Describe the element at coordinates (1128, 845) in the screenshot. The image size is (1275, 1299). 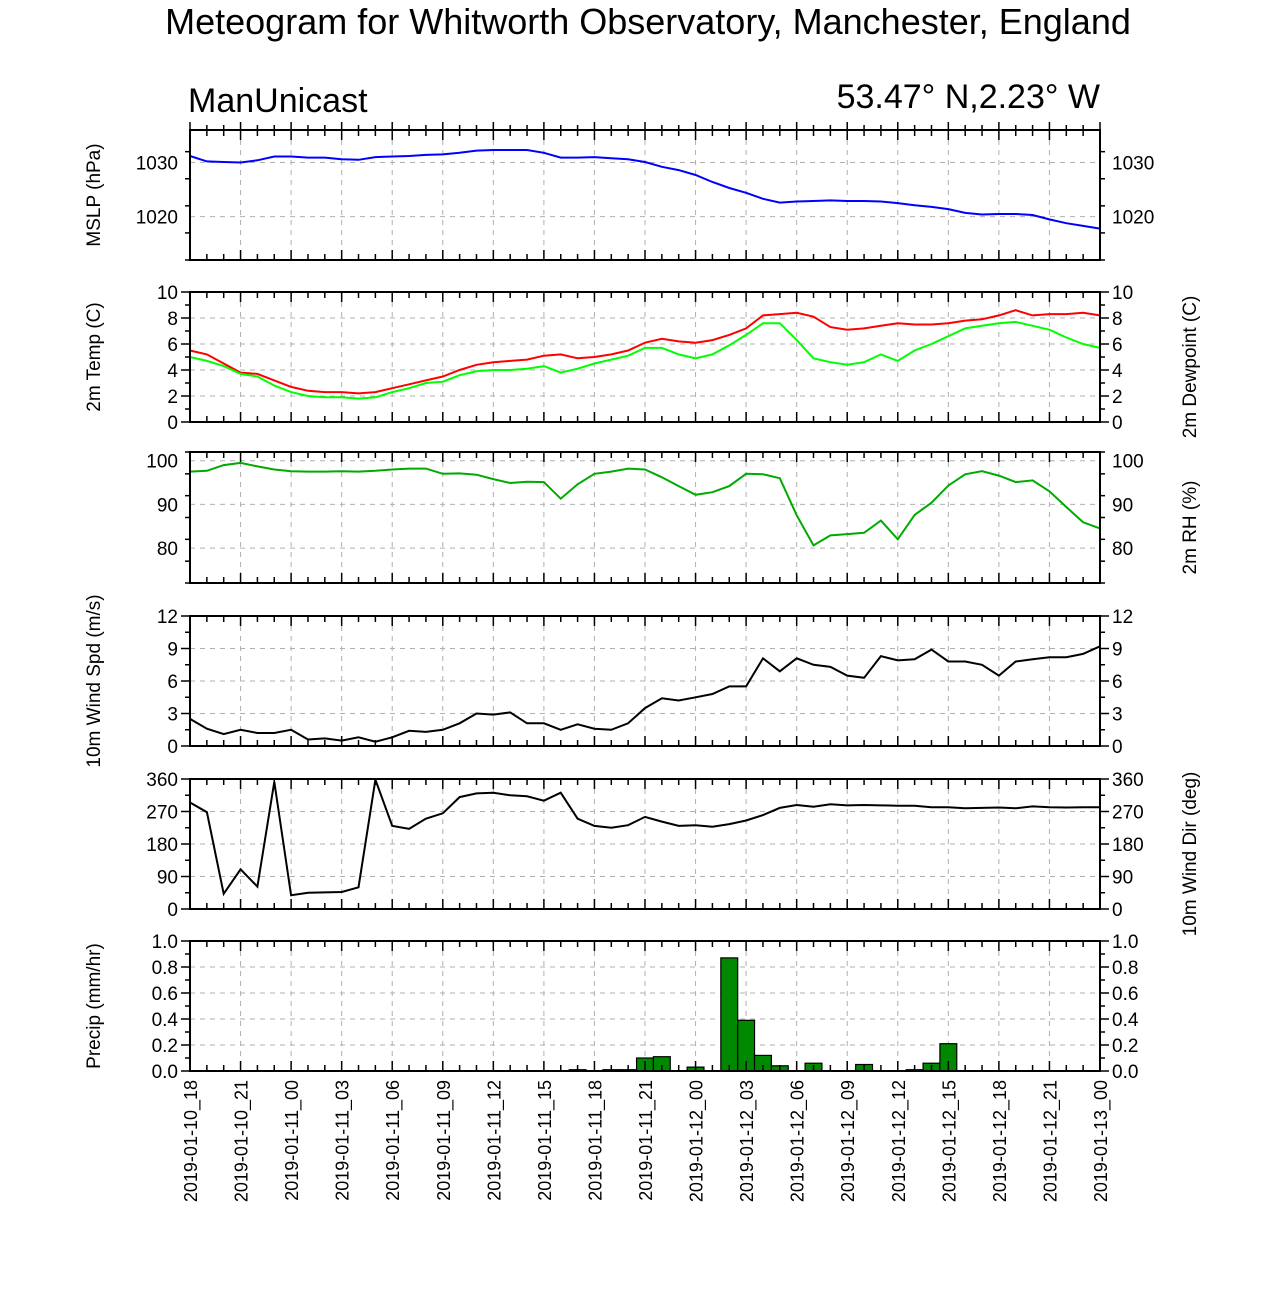
I see `y-tick-label-right: 180` at that location.